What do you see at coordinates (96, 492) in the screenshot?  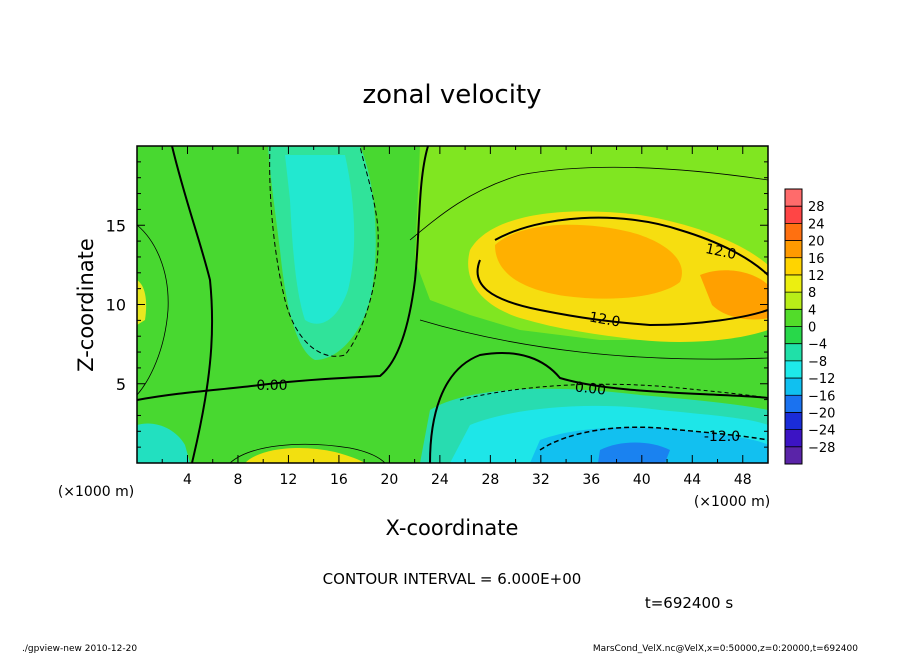 I see `x-unit-left: (×1000 m)` at bounding box center [96, 492].